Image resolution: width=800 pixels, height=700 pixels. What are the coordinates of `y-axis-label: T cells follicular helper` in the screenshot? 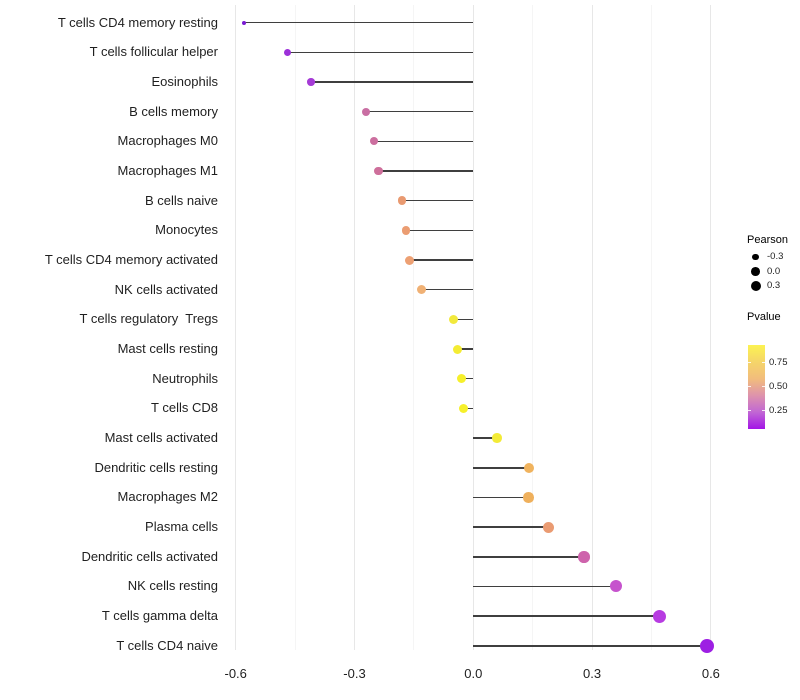 It's located at (153, 52).